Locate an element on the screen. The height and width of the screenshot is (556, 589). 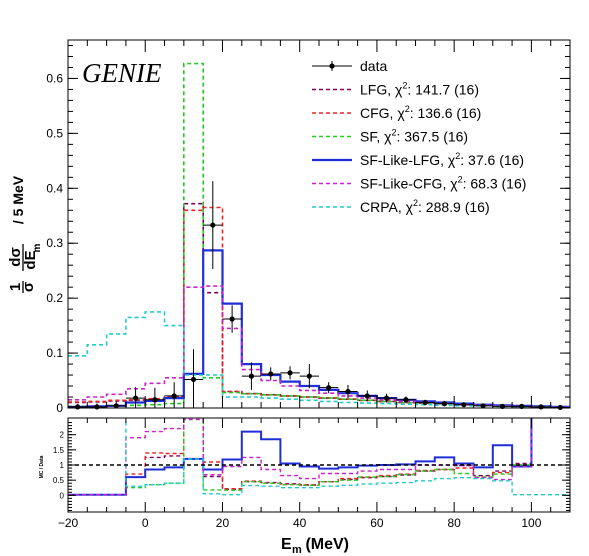
ratio-frame is located at coordinates (319, 465).